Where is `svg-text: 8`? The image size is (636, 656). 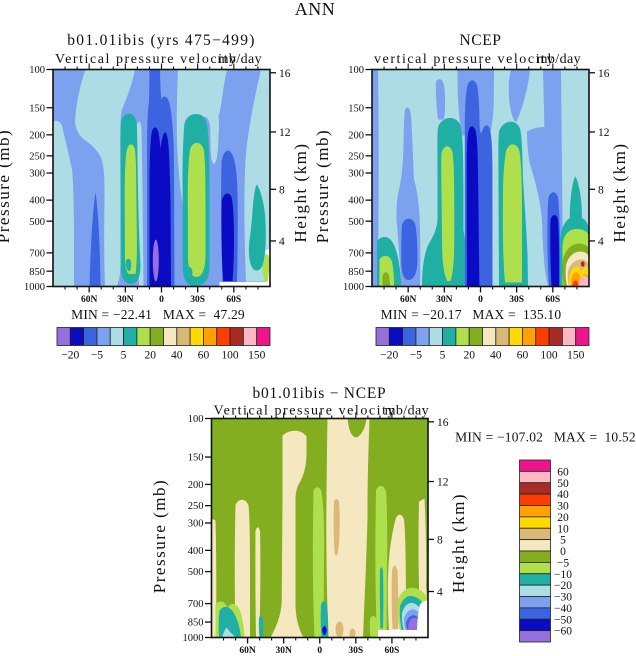 svg-text: 8 is located at coordinates (282, 190).